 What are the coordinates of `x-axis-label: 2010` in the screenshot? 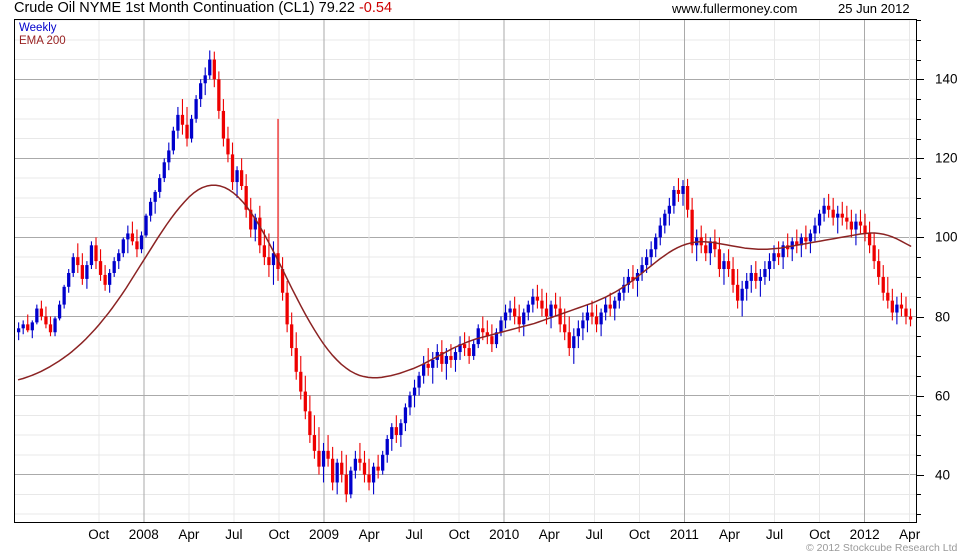 It's located at (504, 534).